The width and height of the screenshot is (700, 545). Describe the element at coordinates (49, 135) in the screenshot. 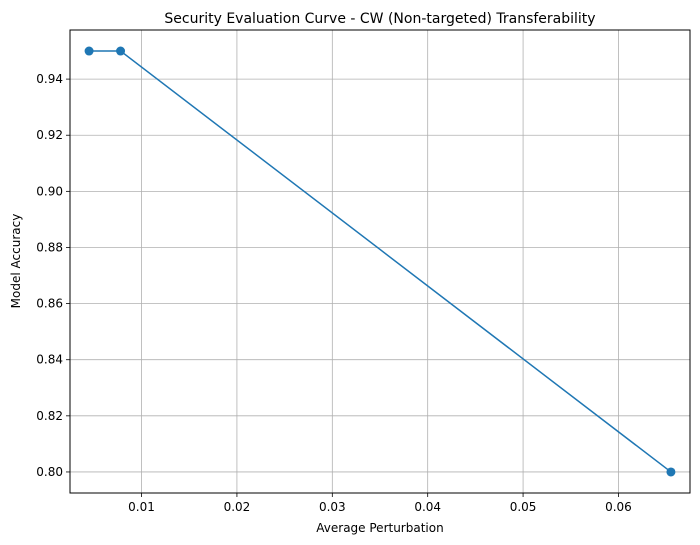

I see `y-tick-label: 0.92` at that location.